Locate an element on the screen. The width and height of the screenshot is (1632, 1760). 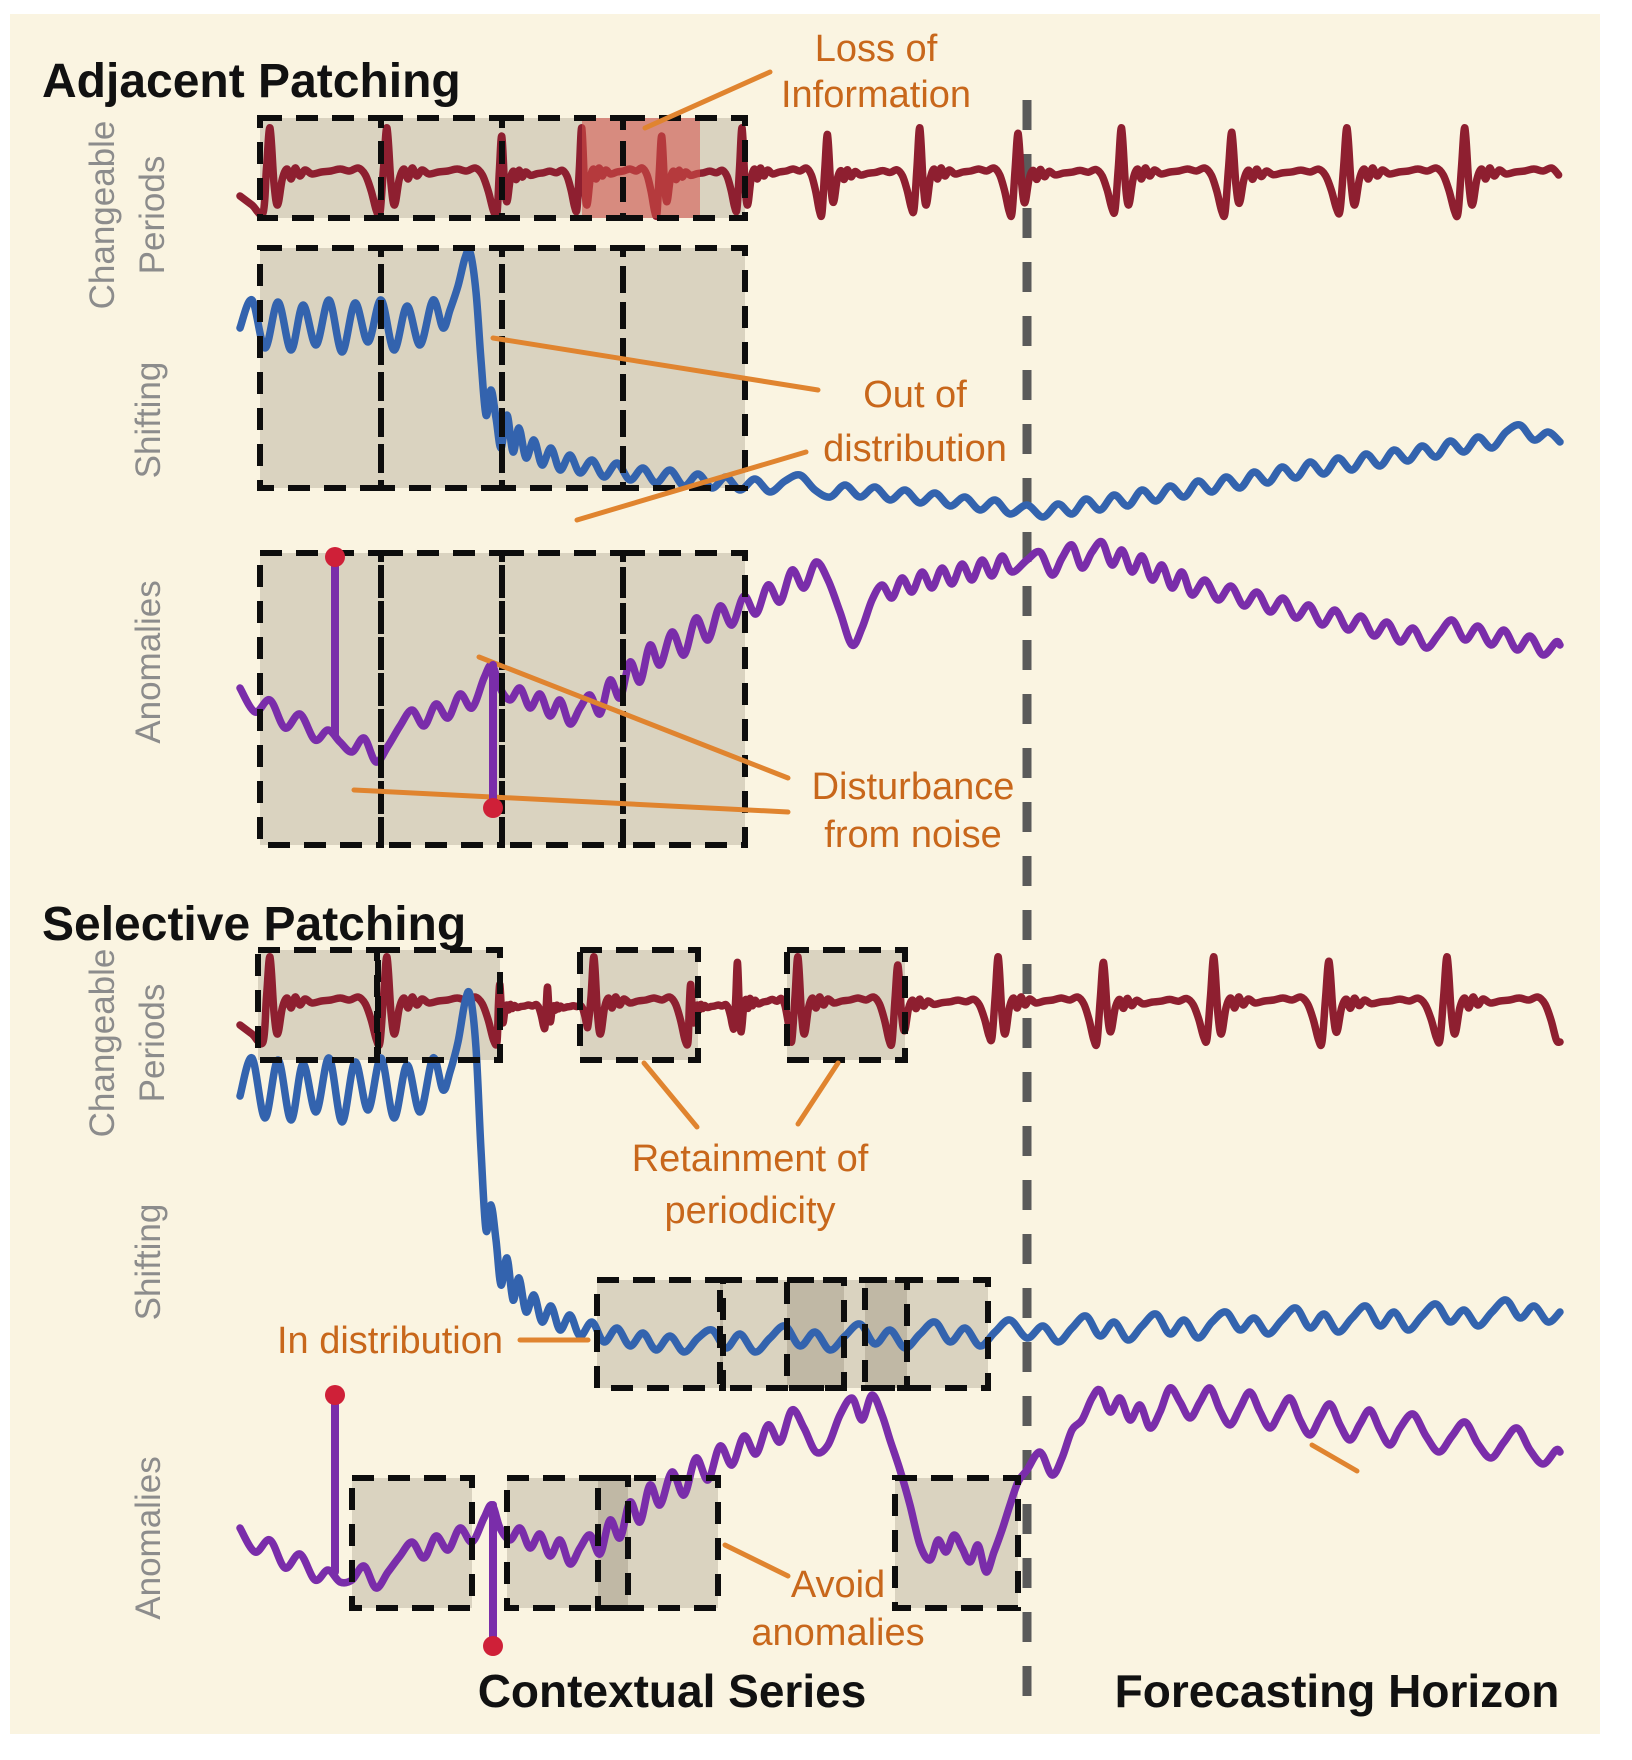
signal-ecg-selective is located at coordinates (900, 1001).